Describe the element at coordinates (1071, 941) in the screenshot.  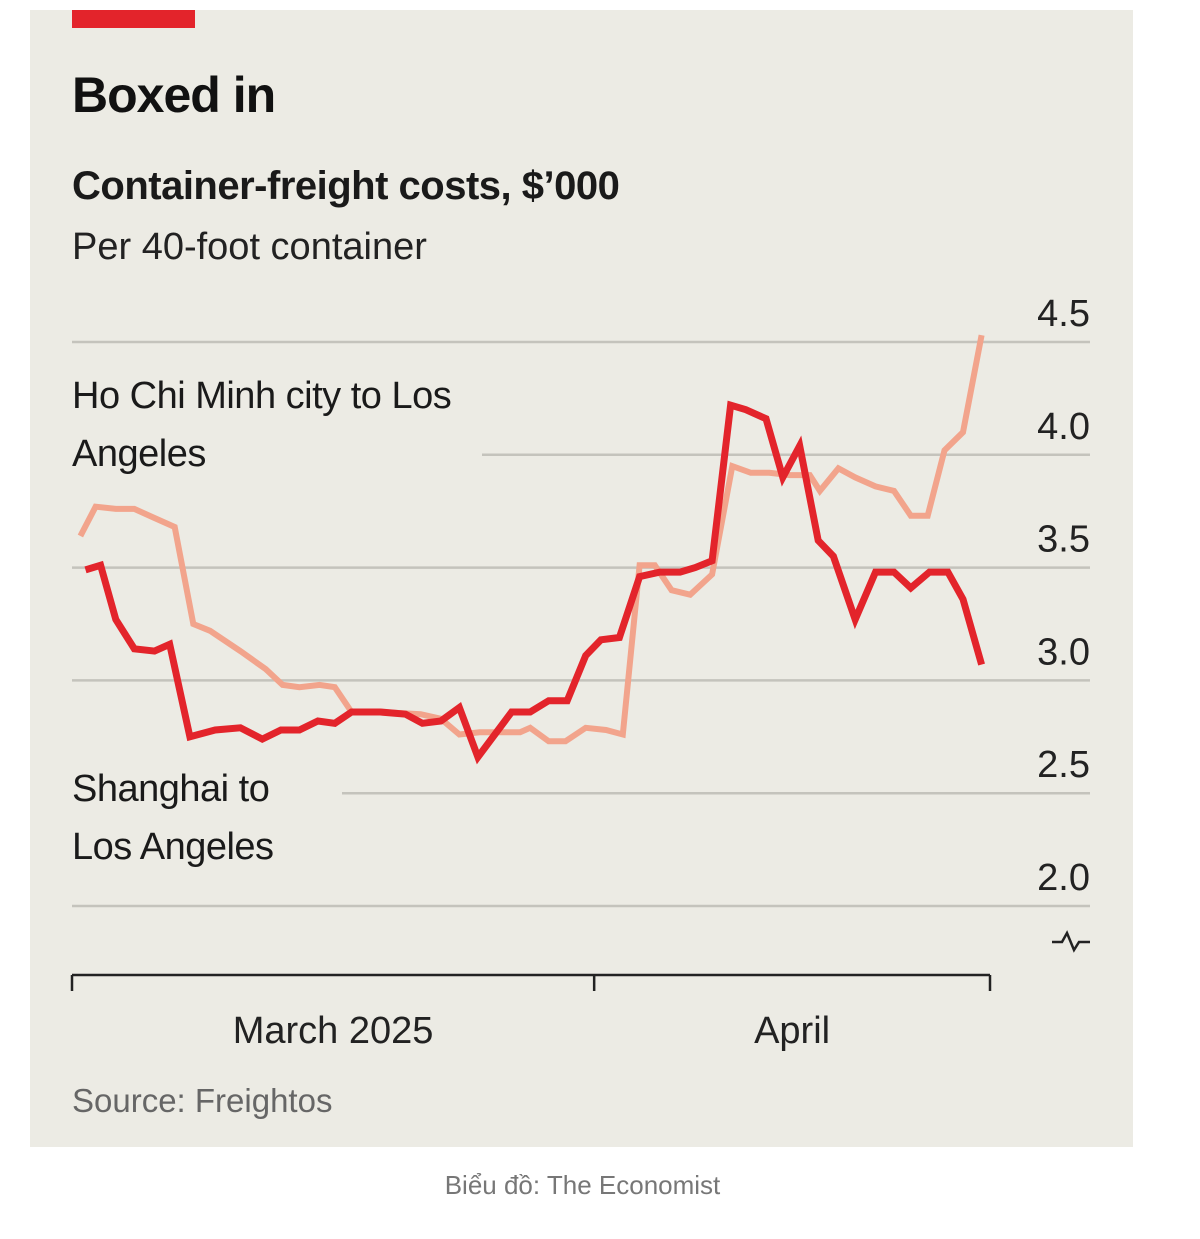
I see `axis-break` at that location.